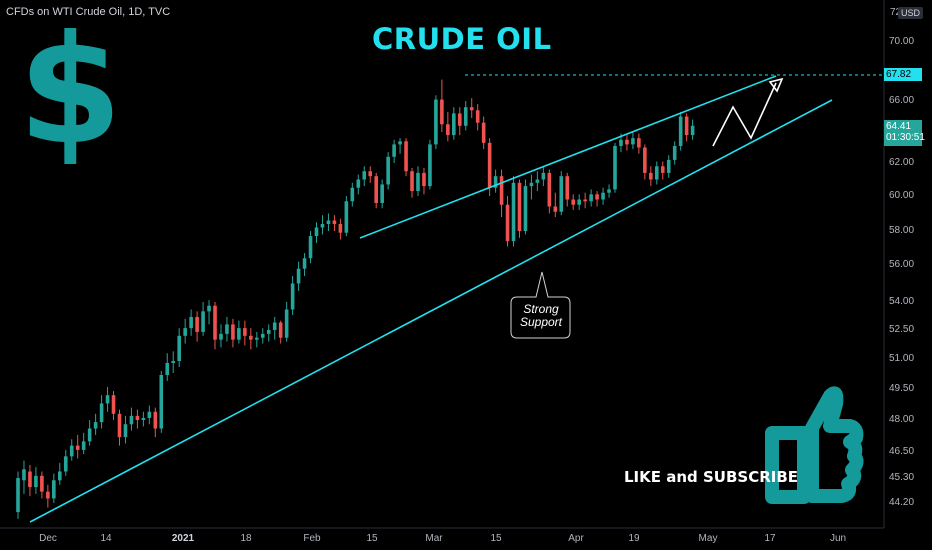 The width and height of the screenshot is (932, 550). Describe the element at coordinates (183, 538) in the screenshot. I see `time-tick-label: 2021` at that location.